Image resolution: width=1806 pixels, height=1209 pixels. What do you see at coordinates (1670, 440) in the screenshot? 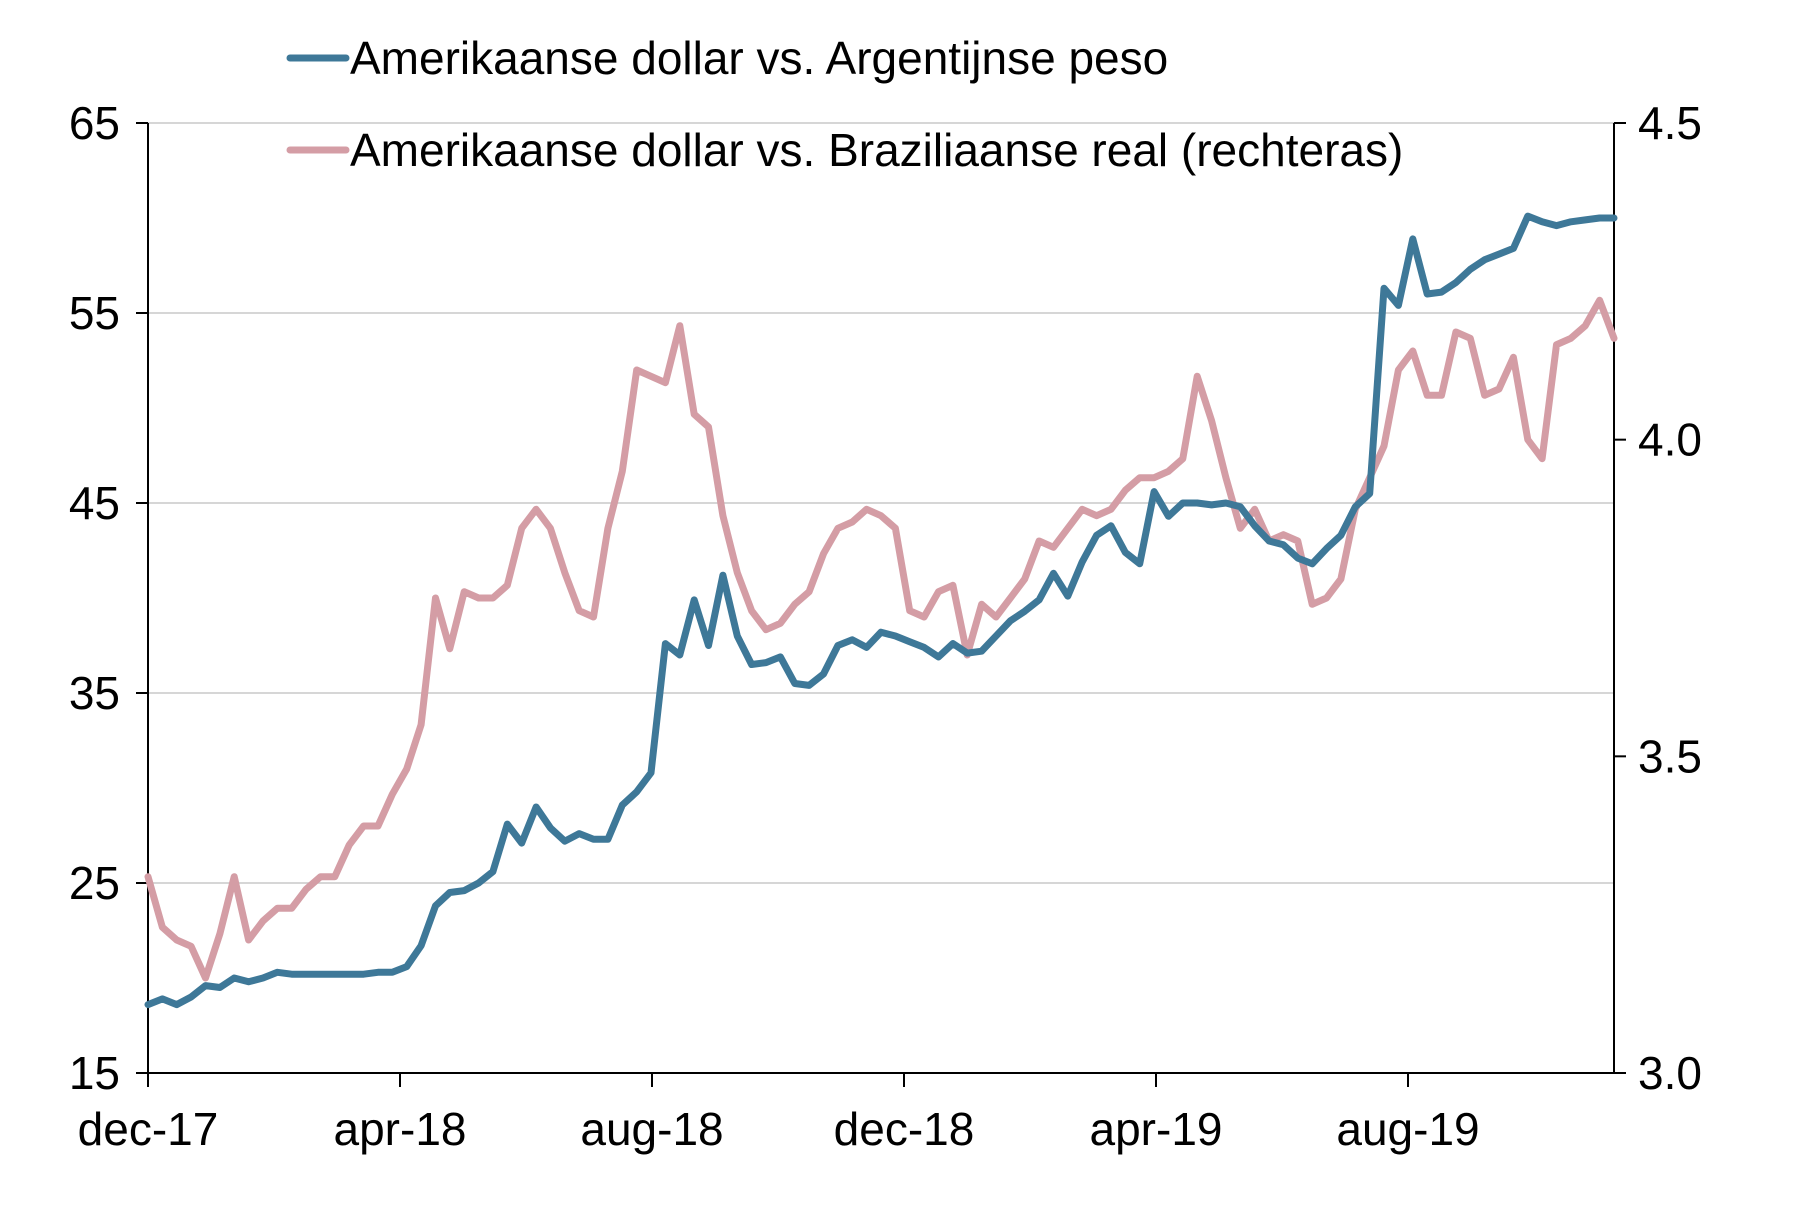
I see `right-tick-label: 4.0` at bounding box center [1670, 440].